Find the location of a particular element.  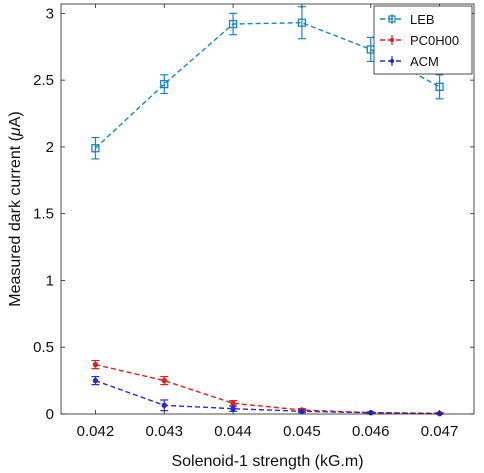

y-axis-title-prefix: Measured dark current ( is located at coordinates (15, 220).